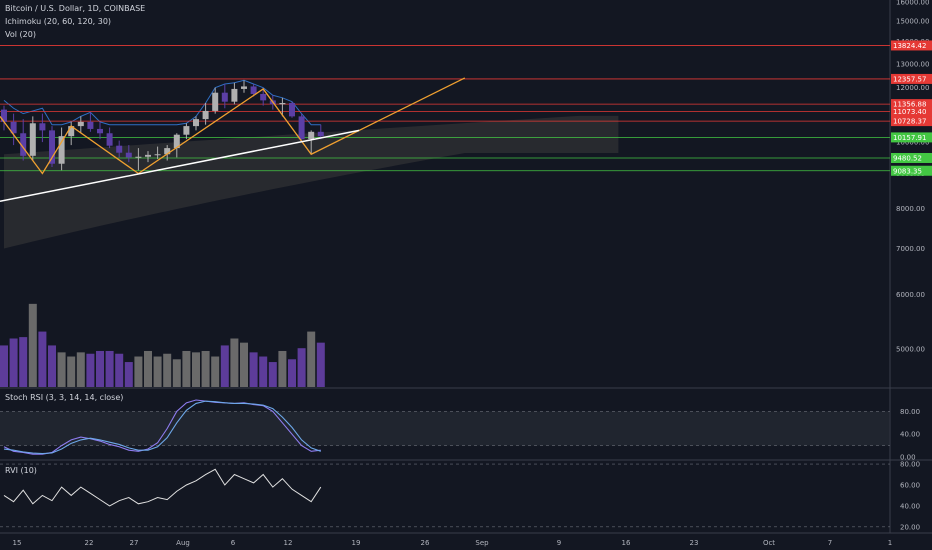 The image size is (932, 550). Describe the element at coordinates (626, 543) in the screenshot. I see `time-tick-label: 16` at that location.